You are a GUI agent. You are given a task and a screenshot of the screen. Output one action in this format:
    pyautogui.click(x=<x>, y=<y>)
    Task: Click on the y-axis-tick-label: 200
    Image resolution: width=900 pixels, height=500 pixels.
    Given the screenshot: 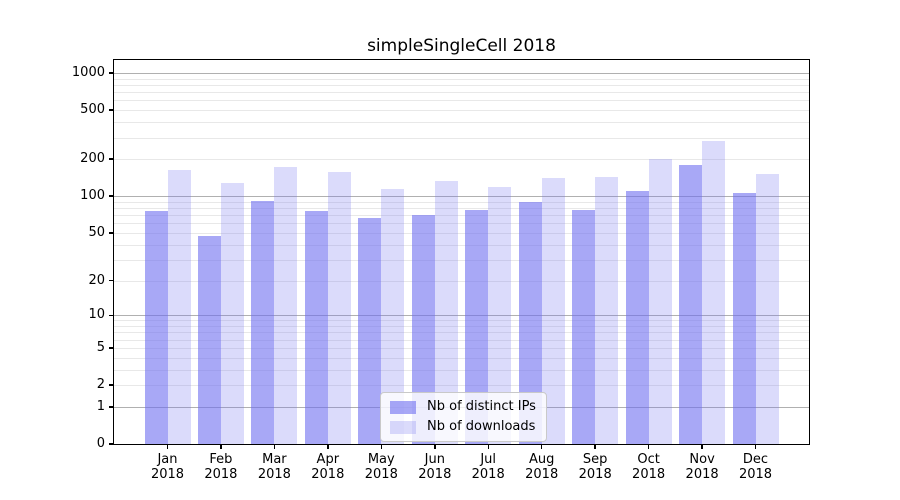 What is the action you would take?
    pyautogui.click(x=92, y=159)
    